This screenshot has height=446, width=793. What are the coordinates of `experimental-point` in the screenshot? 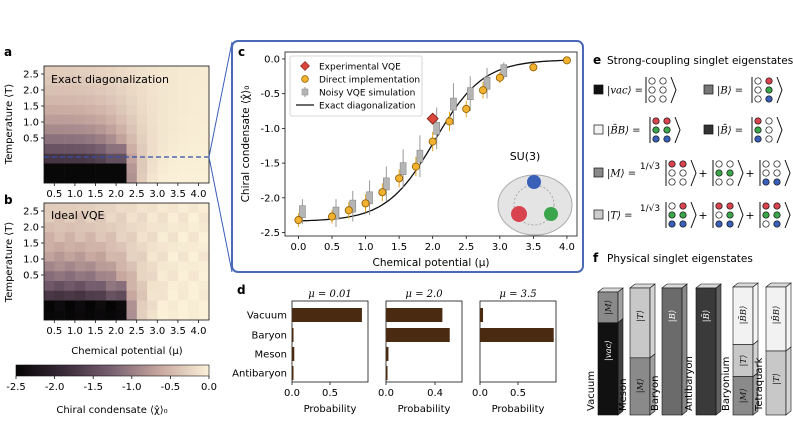 It's located at (432, 118).